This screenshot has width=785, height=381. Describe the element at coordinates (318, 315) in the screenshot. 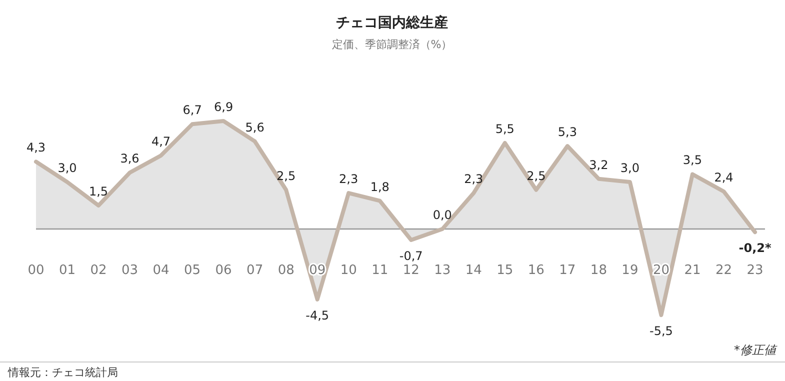

I see `data-label: -4,5` at that location.